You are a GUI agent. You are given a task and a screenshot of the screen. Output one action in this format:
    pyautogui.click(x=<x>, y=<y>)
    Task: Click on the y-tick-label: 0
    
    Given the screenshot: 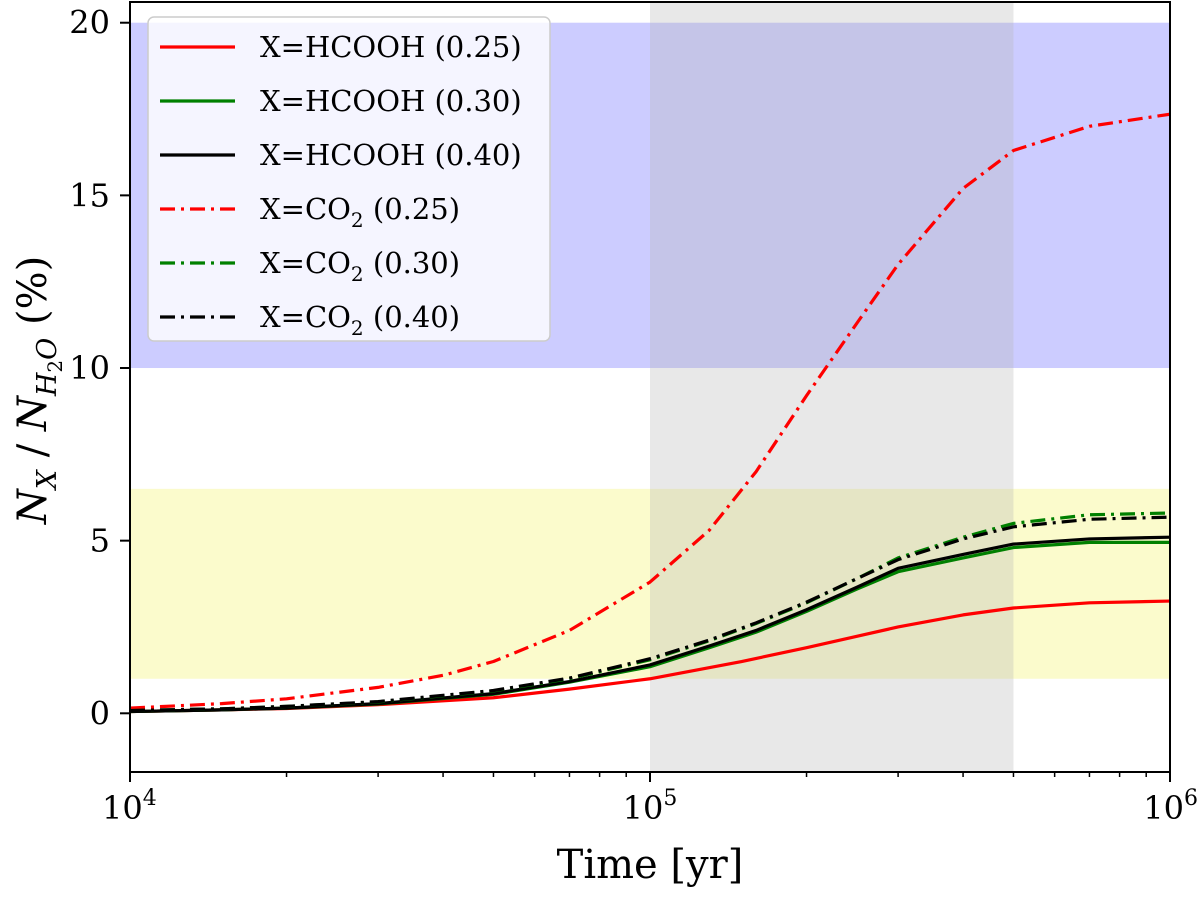 What is the action you would take?
    pyautogui.click(x=100, y=713)
    